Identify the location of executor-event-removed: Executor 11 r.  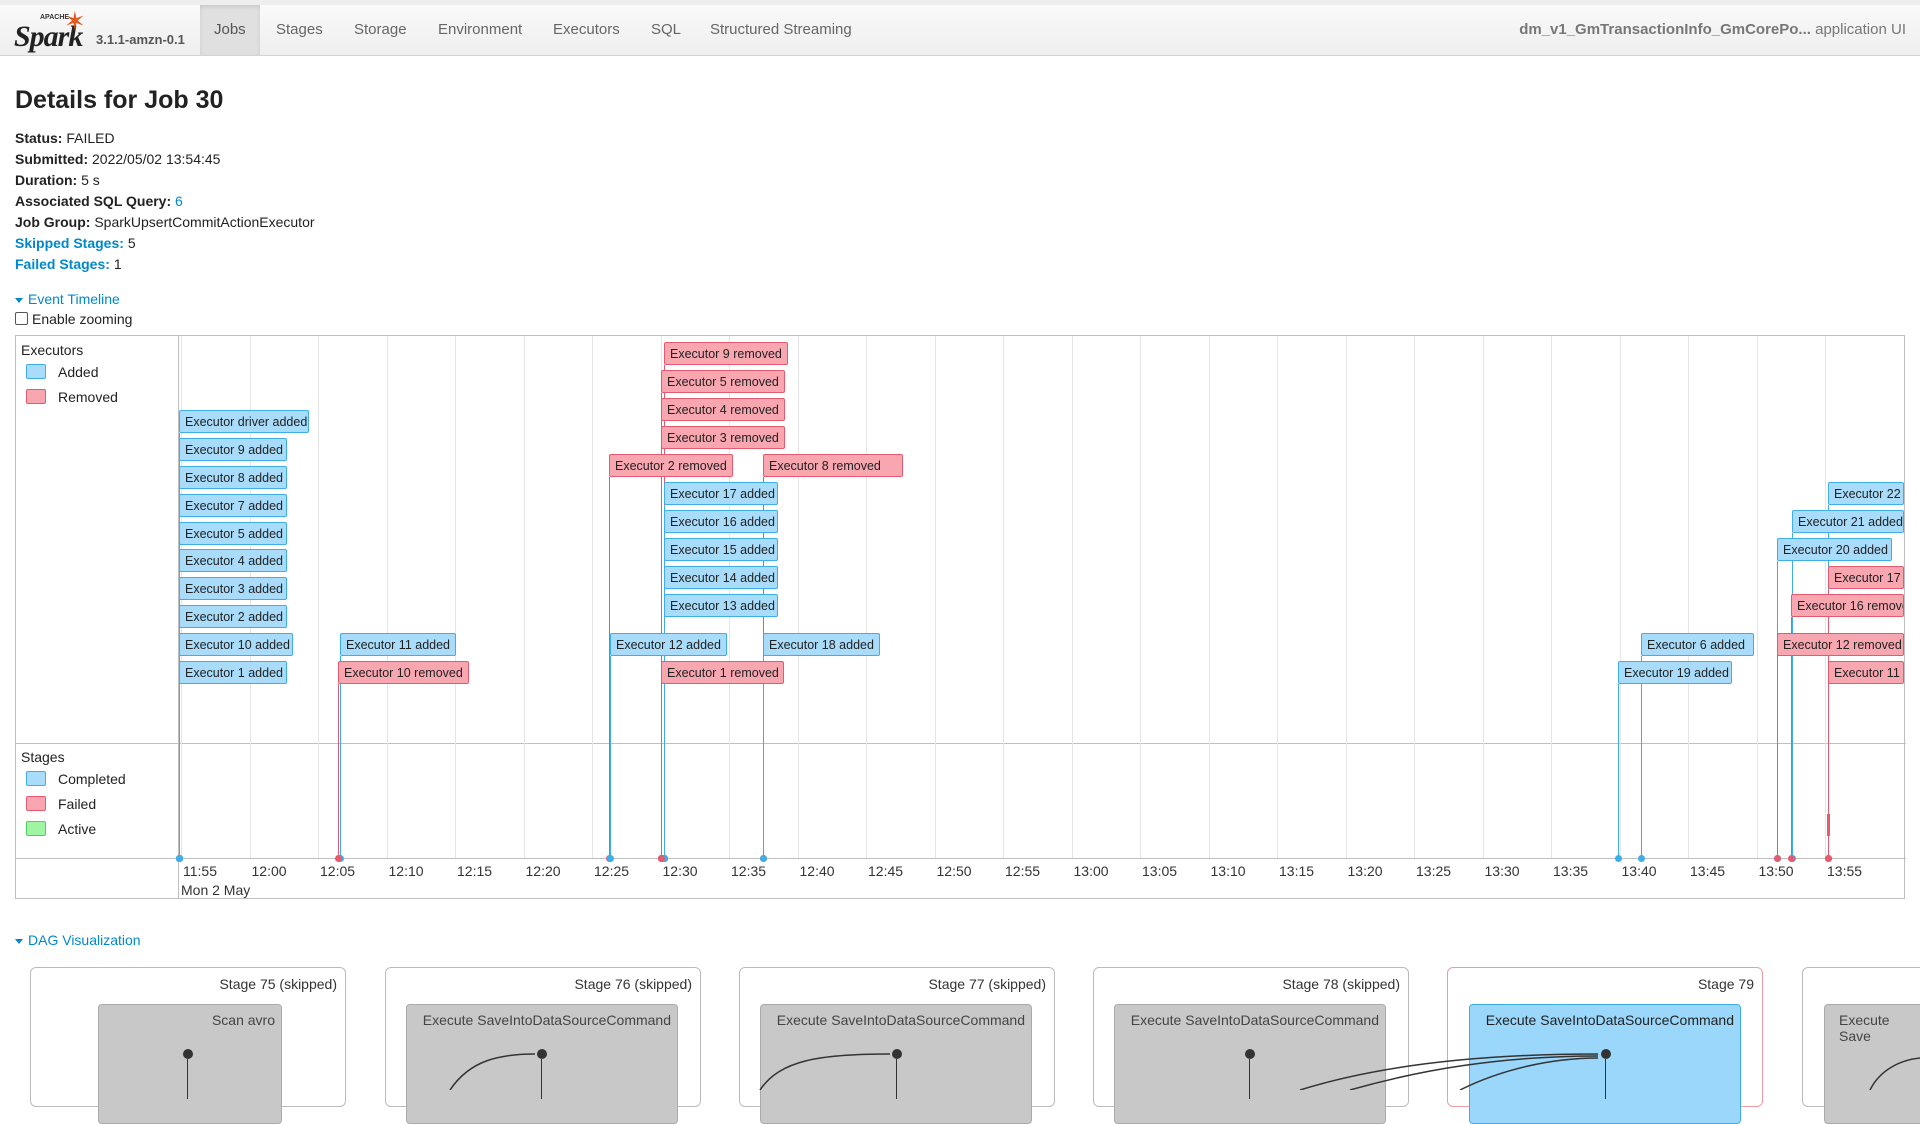
(1866, 672).